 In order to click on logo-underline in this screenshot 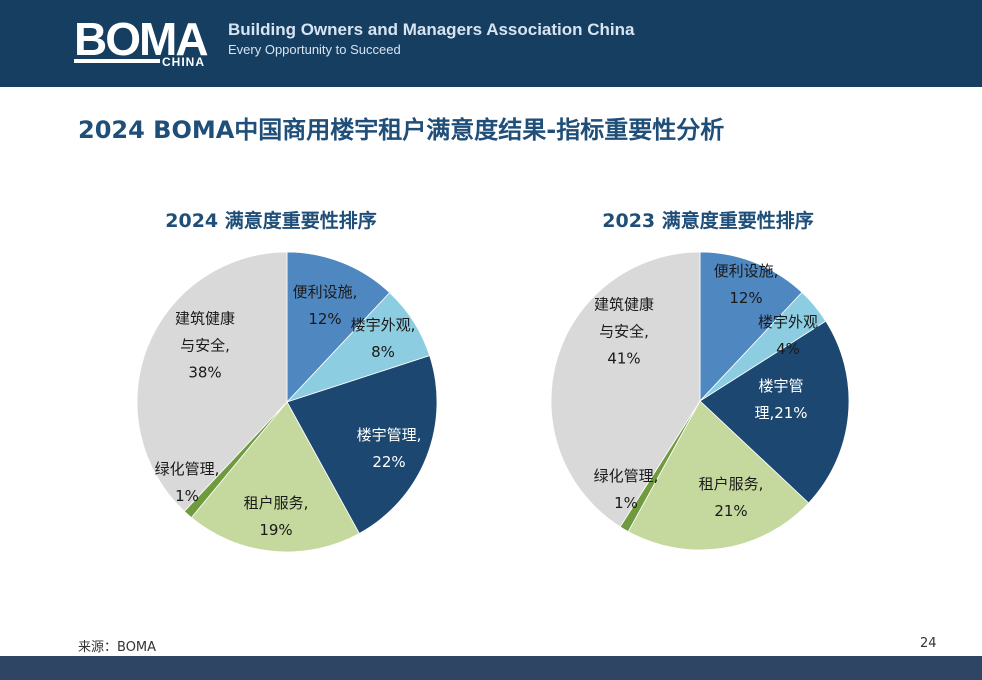, I will do `click(117, 61)`.